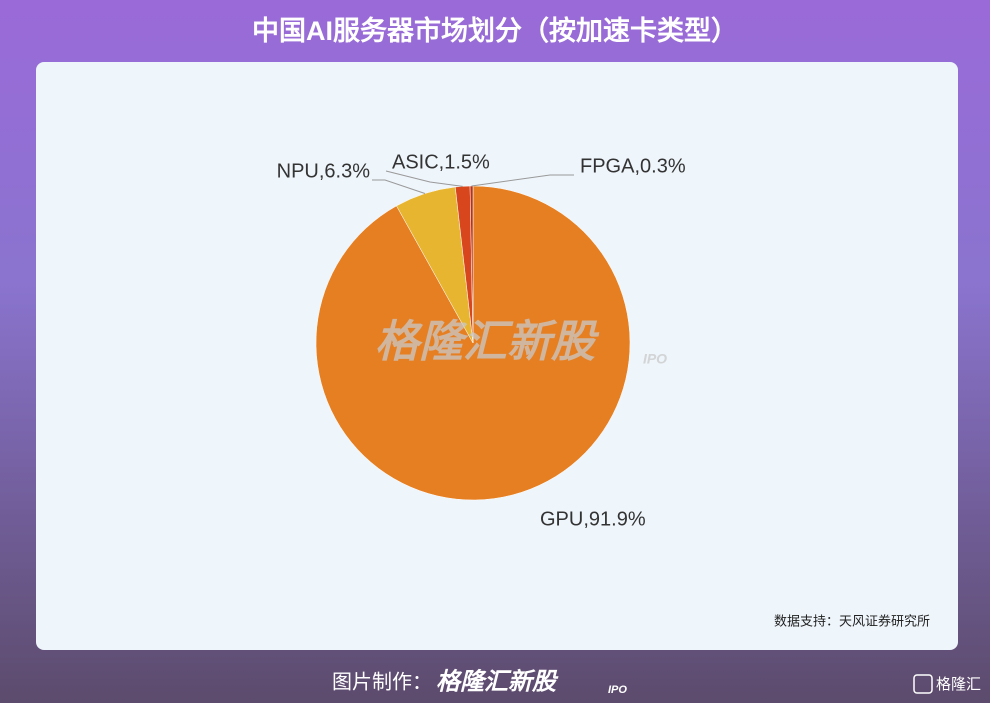 The height and width of the screenshot is (703, 990). I want to click on footer-suffix: IPO, so click(617, 690).